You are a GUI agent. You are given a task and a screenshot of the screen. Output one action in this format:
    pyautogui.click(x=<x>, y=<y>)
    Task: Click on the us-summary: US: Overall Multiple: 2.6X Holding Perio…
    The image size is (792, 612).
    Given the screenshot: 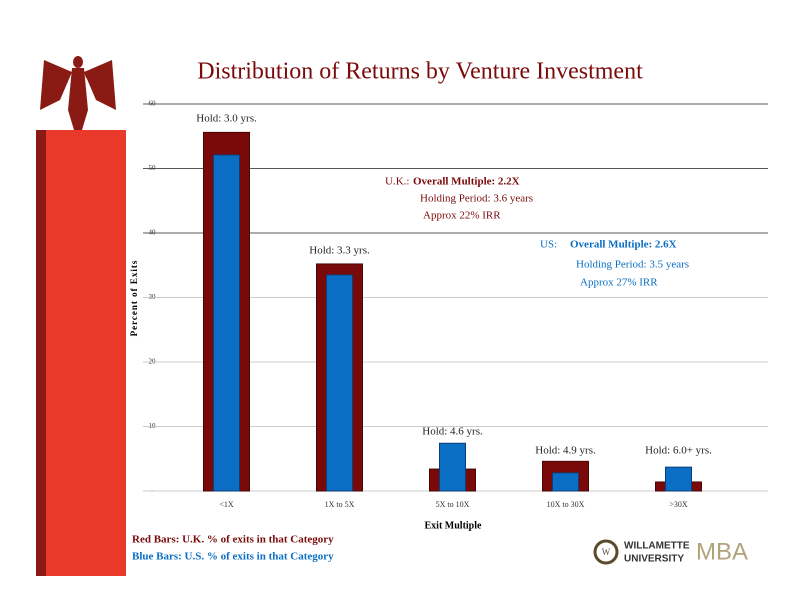 What is the action you would take?
    pyautogui.click(x=614, y=264)
    